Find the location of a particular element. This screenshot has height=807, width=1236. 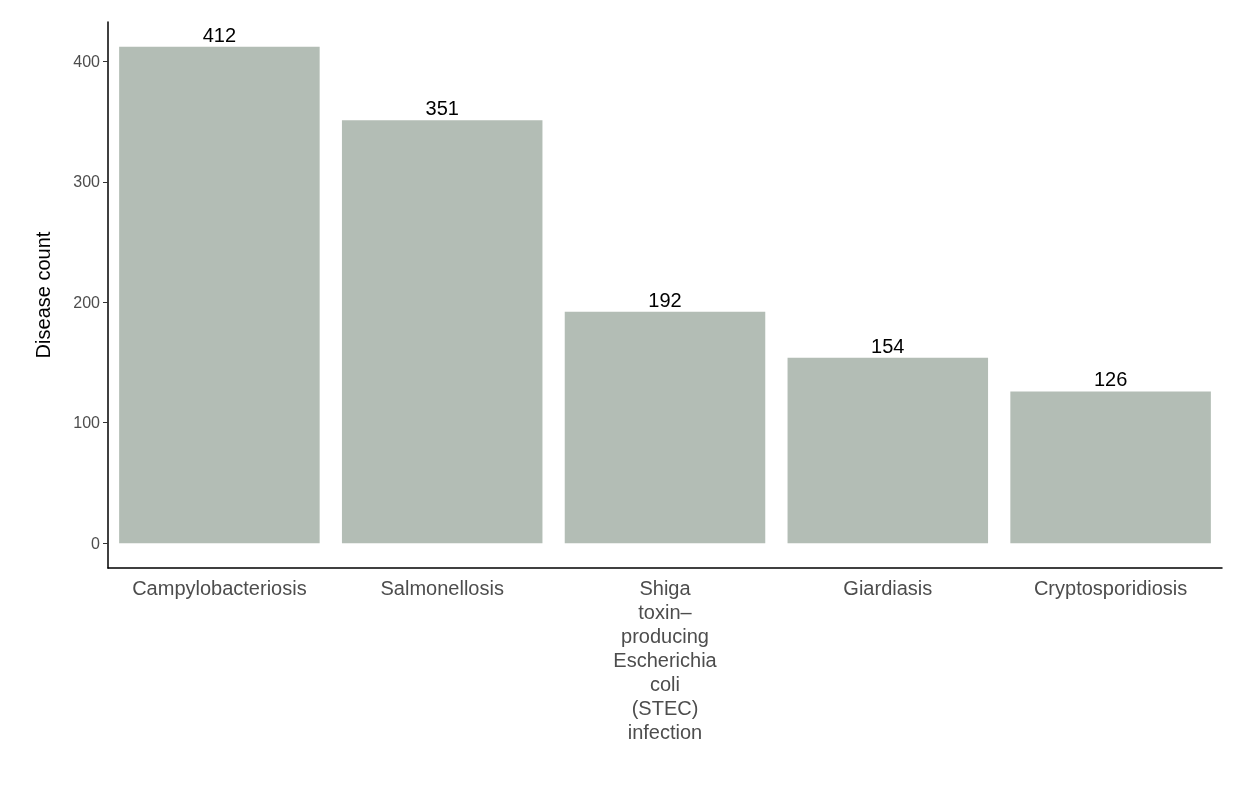

x-tick-label: Salmonellosis is located at coordinates (442, 588).